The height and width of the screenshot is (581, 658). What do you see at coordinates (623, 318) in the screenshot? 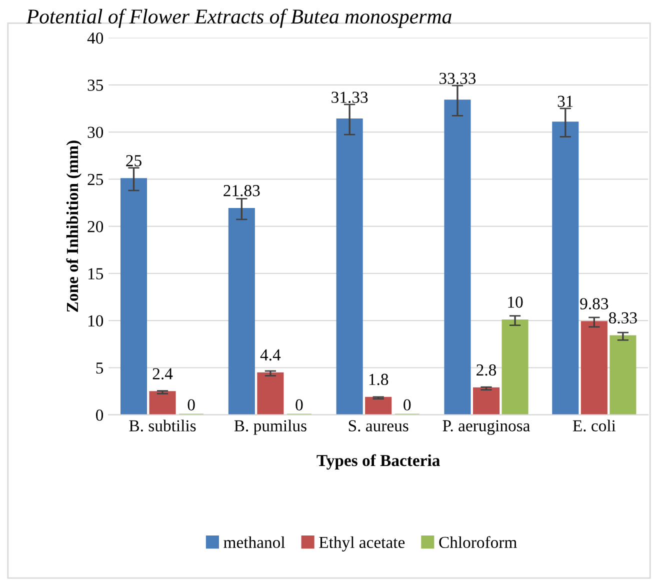
I see `data-label: 8.33` at bounding box center [623, 318].